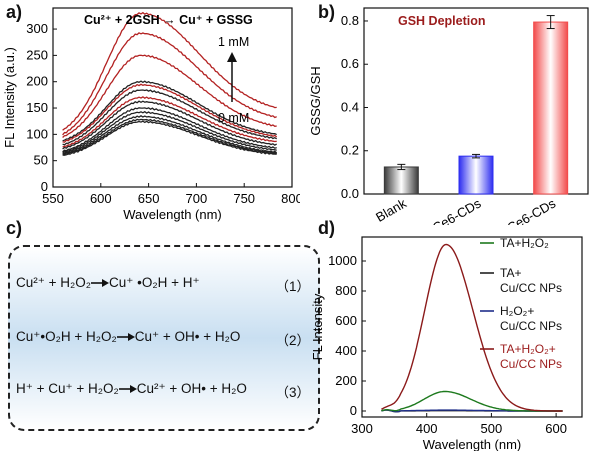  What do you see at coordinates (315, 100) in the screenshot?
I see `y-axis-label: GSSG/GSH` at bounding box center [315, 100].